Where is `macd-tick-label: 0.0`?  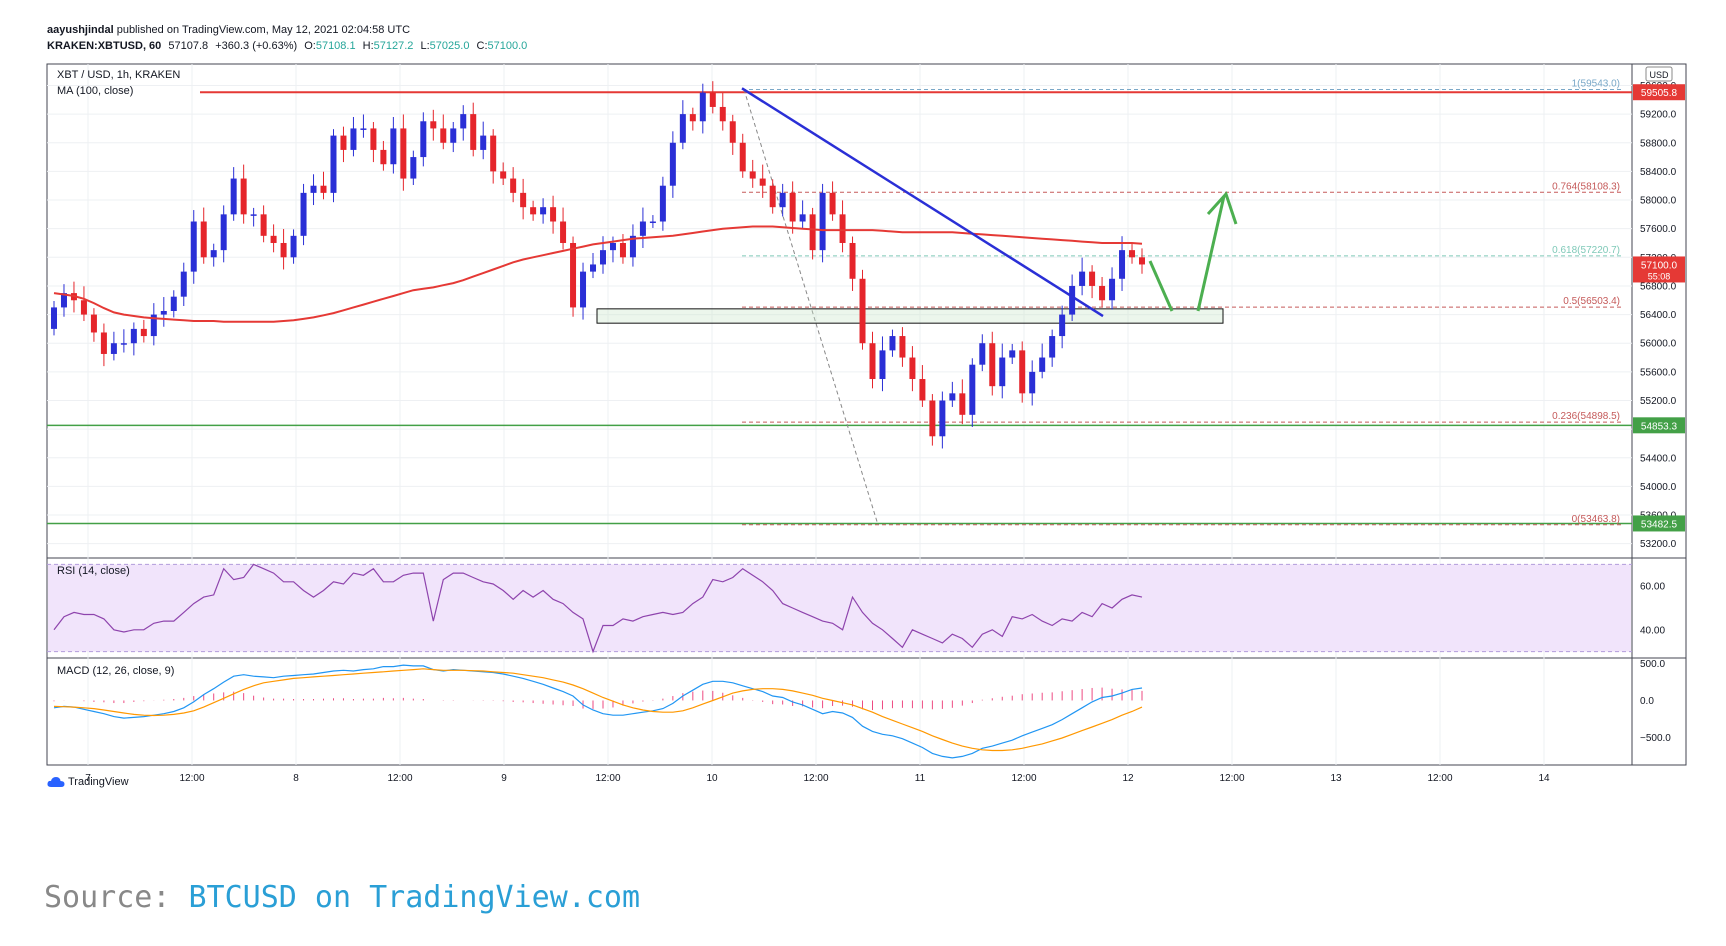
macd-tick-label: 0.0 is located at coordinates (1647, 701).